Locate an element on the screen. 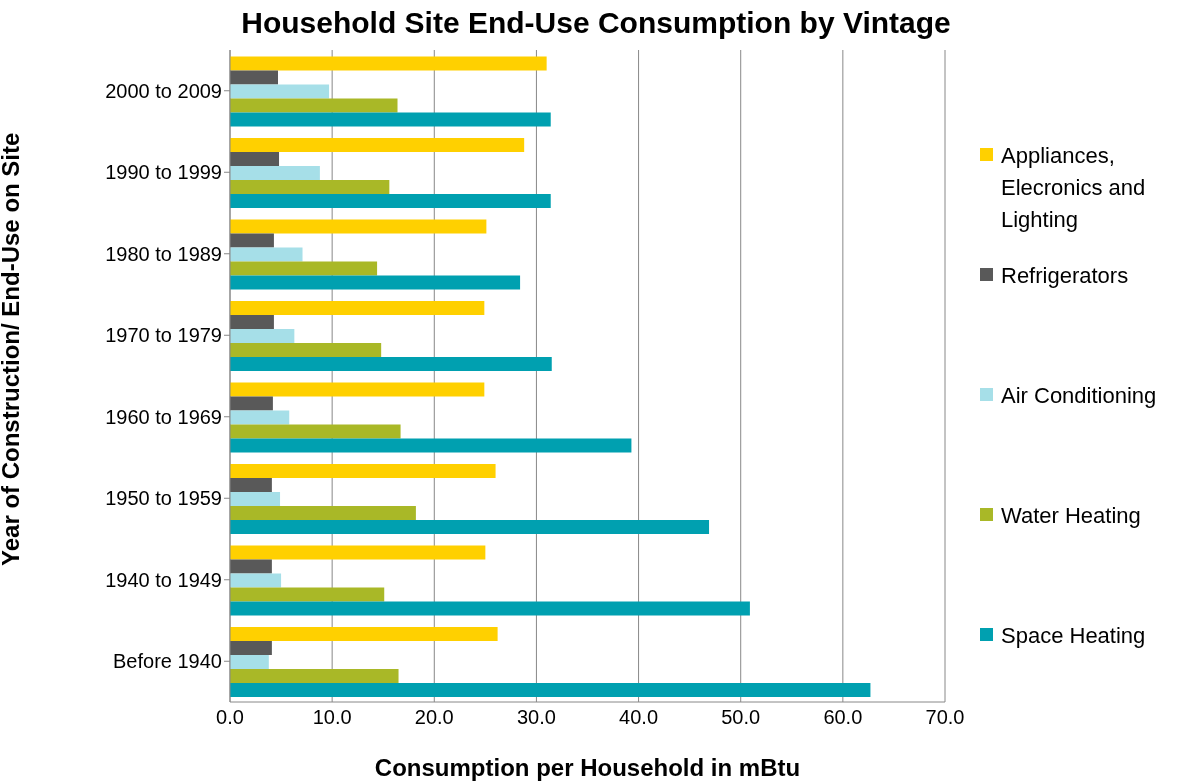  x-tick-label: 70.0 is located at coordinates (945, 717).